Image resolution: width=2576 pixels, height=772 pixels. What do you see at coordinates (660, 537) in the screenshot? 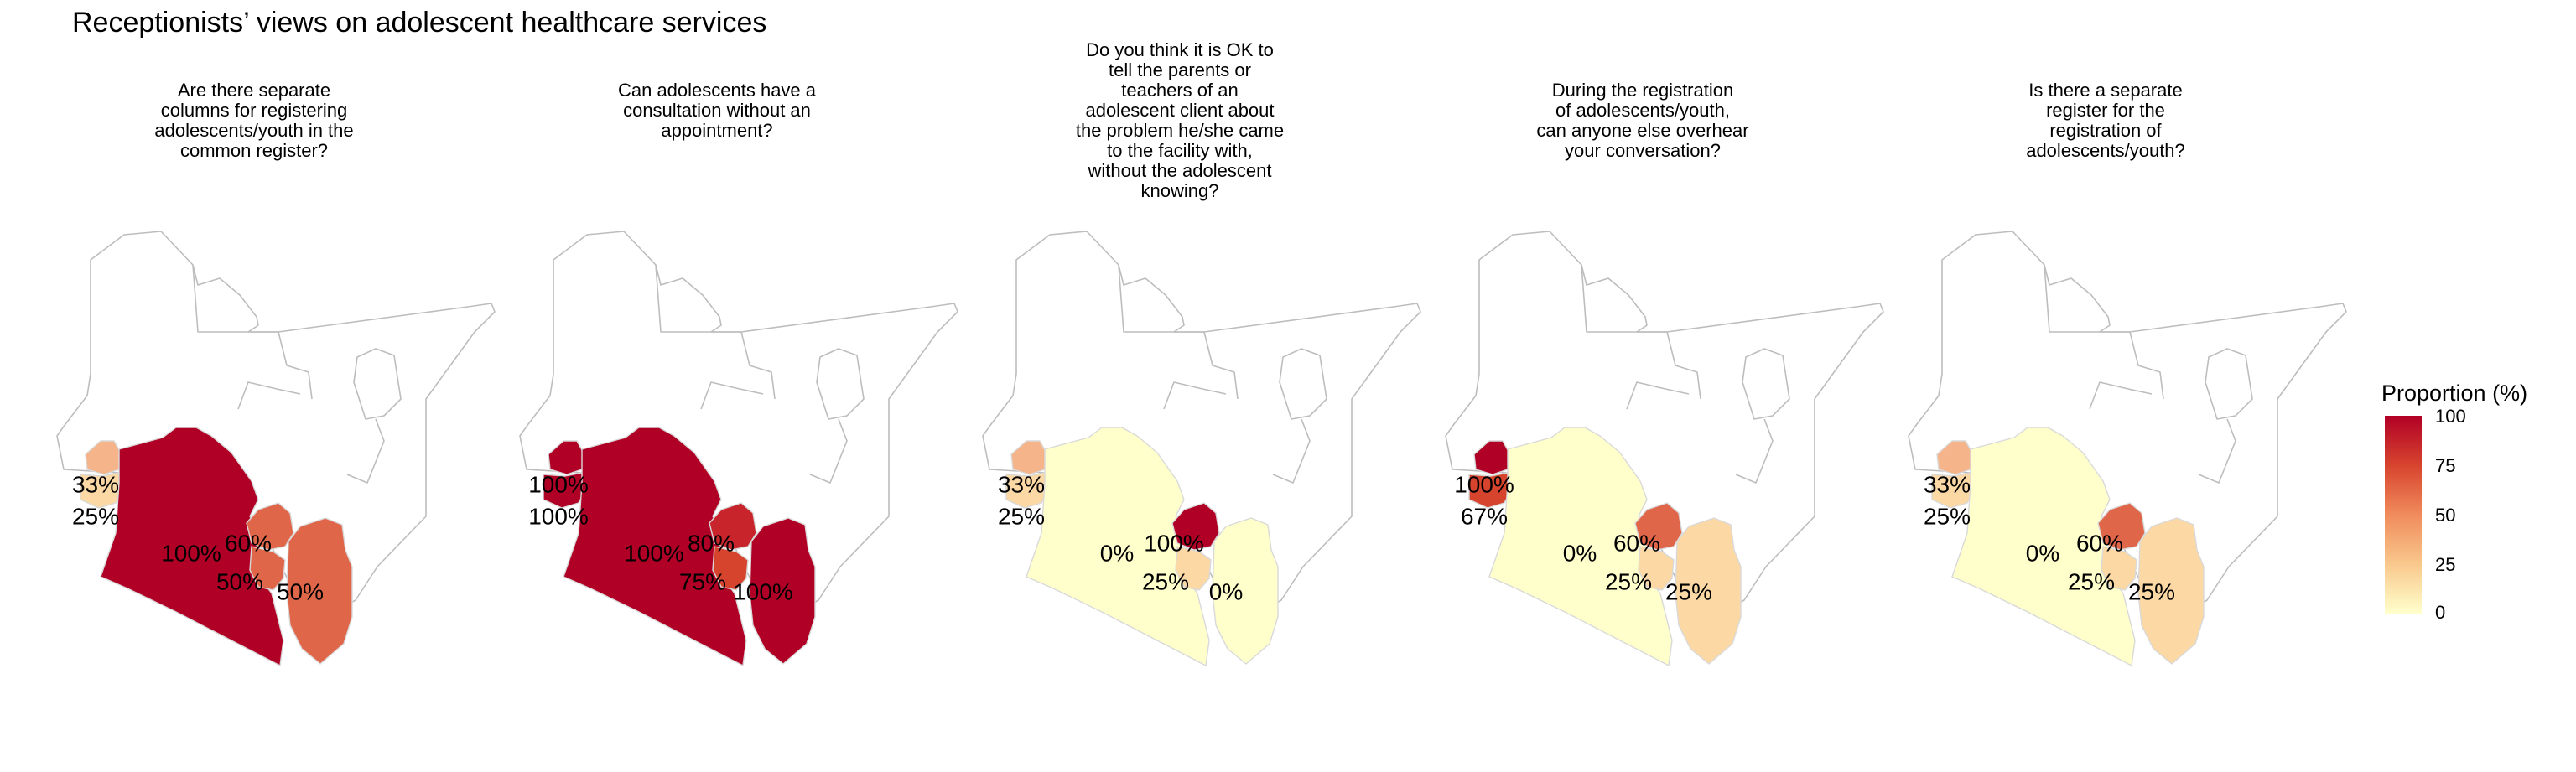
I see `region-labels: 100% 100% 100% 80% 75% 100%` at bounding box center [660, 537].